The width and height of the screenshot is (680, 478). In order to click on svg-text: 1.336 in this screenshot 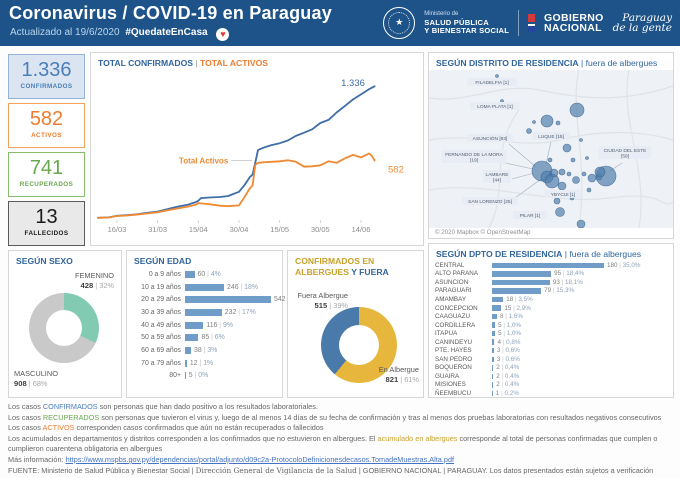, I will do `click(353, 83)`.